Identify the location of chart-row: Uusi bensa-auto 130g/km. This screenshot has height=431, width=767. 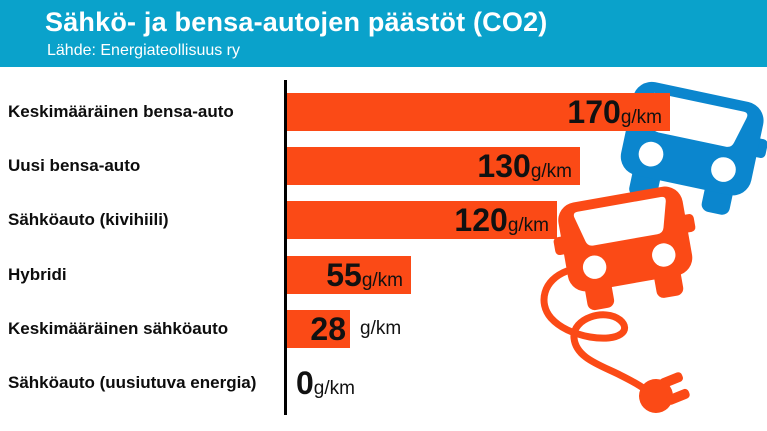
(383, 166).